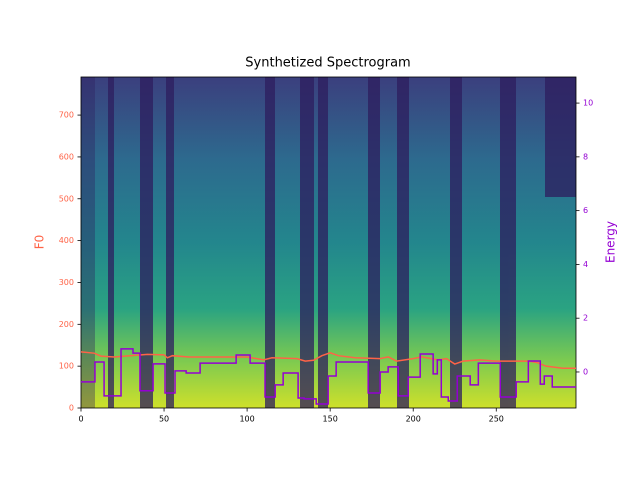 This screenshot has width=640, height=484. Describe the element at coordinates (330, 419) in the screenshot. I see `x-tick-label: 150` at that location.